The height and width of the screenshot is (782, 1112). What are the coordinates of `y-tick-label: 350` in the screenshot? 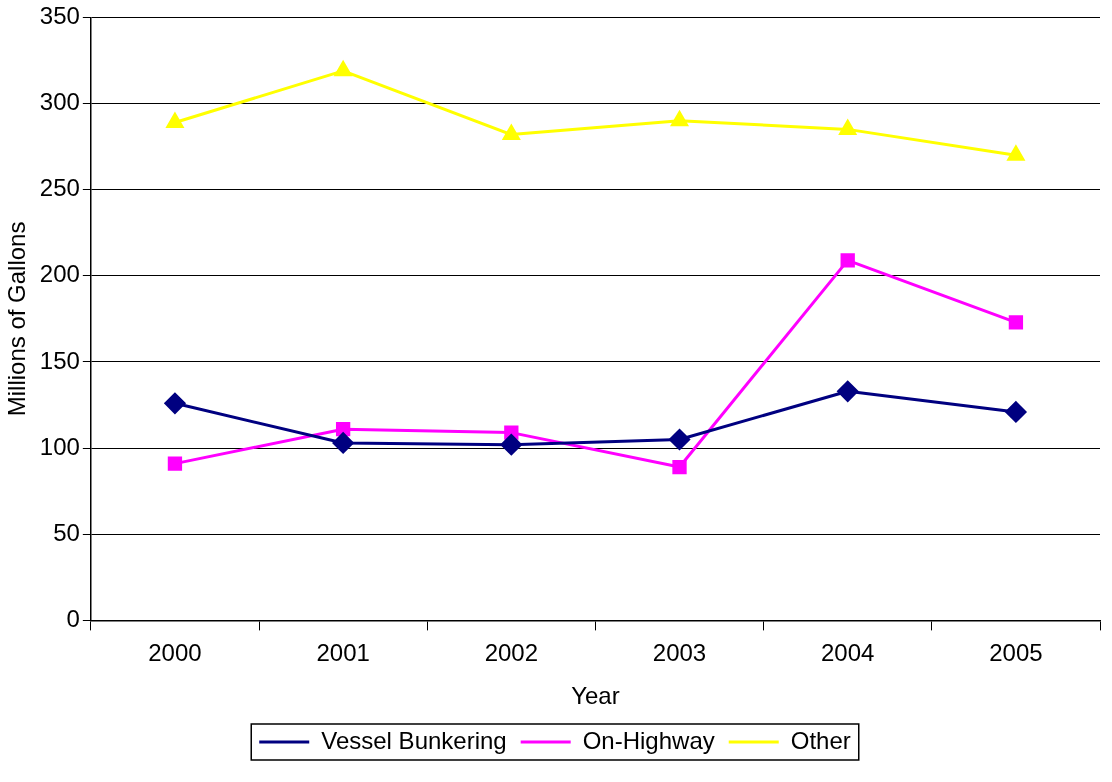 It's located at (59, 16).